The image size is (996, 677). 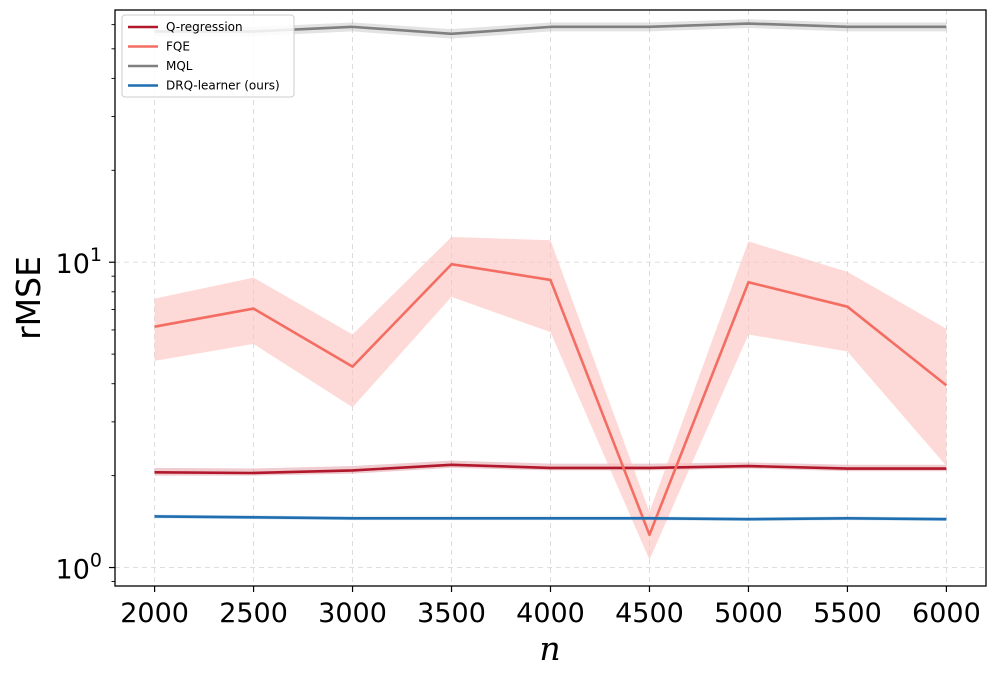 What do you see at coordinates (549, 648) in the screenshot?
I see `x-axis-label: n` at bounding box center [549, 648].